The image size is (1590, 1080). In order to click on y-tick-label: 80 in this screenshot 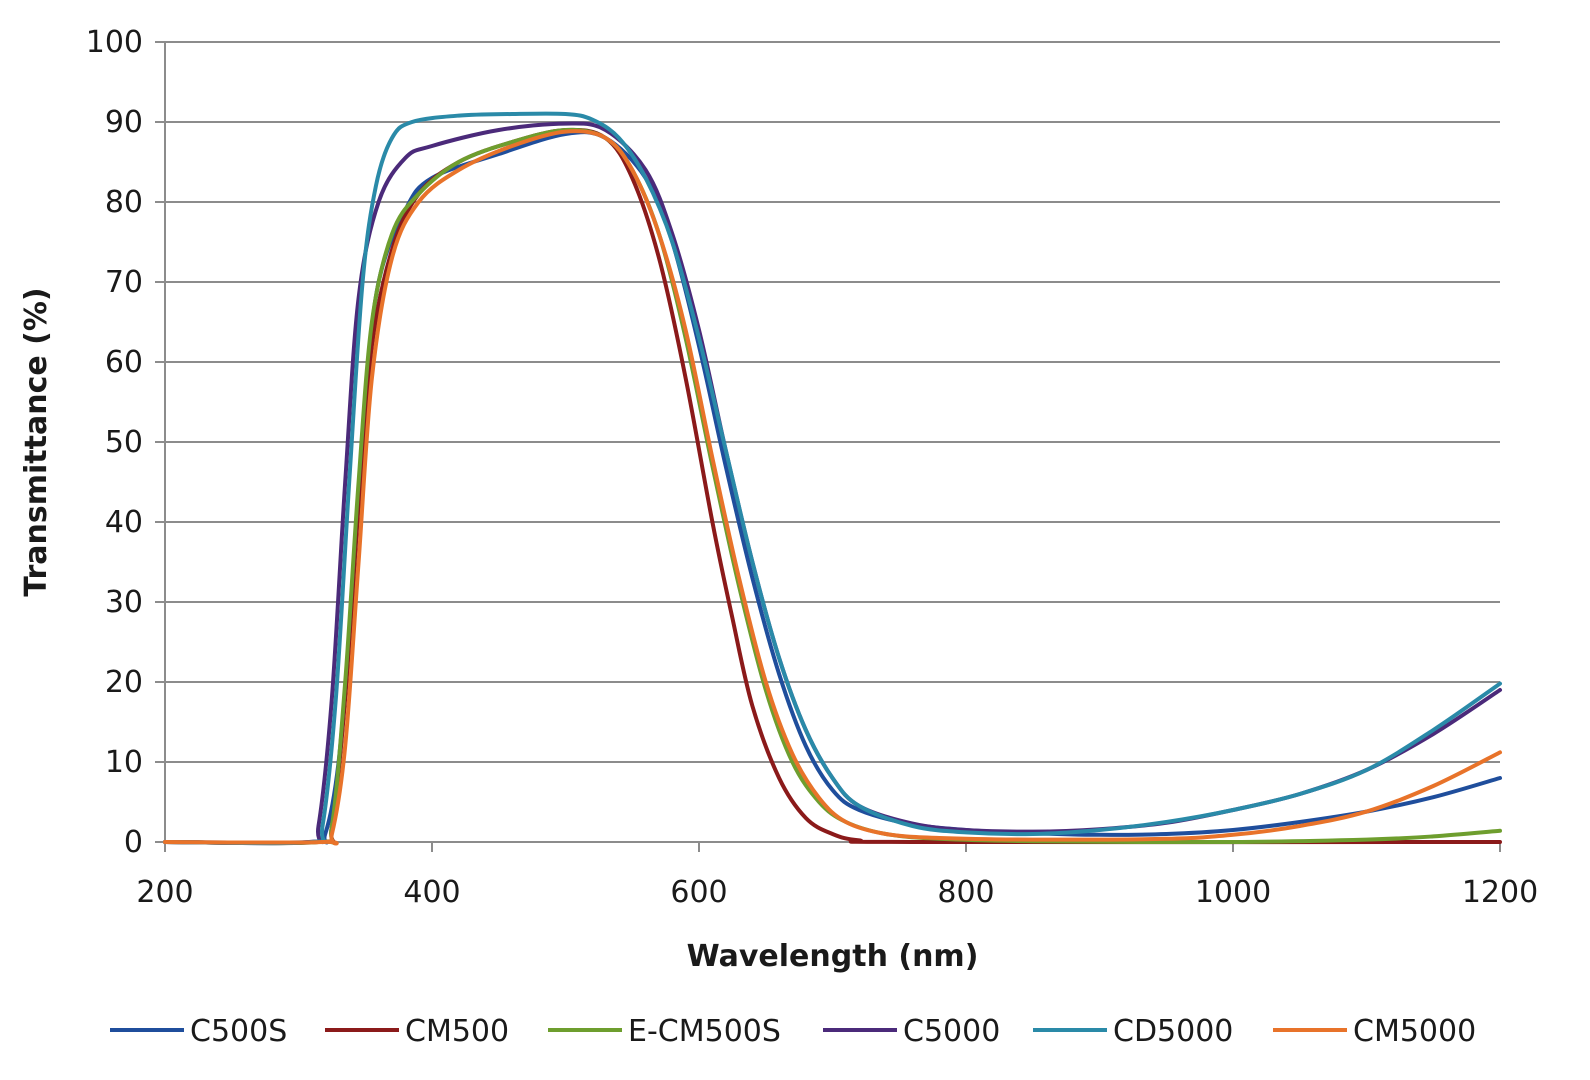, I will do `click(124, 202)`.